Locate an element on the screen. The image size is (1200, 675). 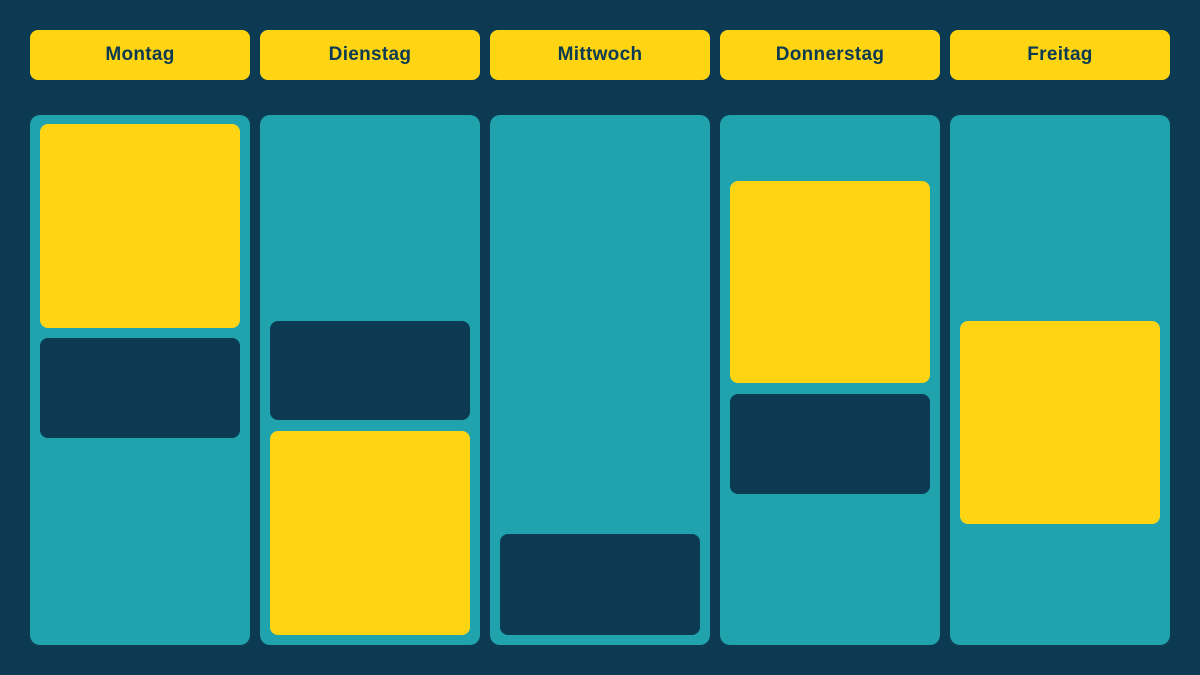
day-column-freitag is located at coordinates (1060, 380).